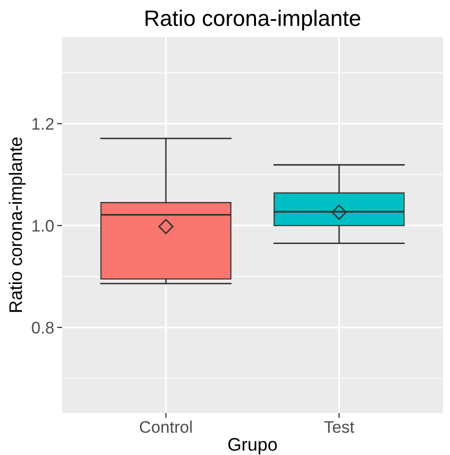 The height and width of the screenshot is (455, 450). Describe the element at coordinates (253, 20) in the screenshot. I see `chart-title: Ratio corona-implante` at that location.